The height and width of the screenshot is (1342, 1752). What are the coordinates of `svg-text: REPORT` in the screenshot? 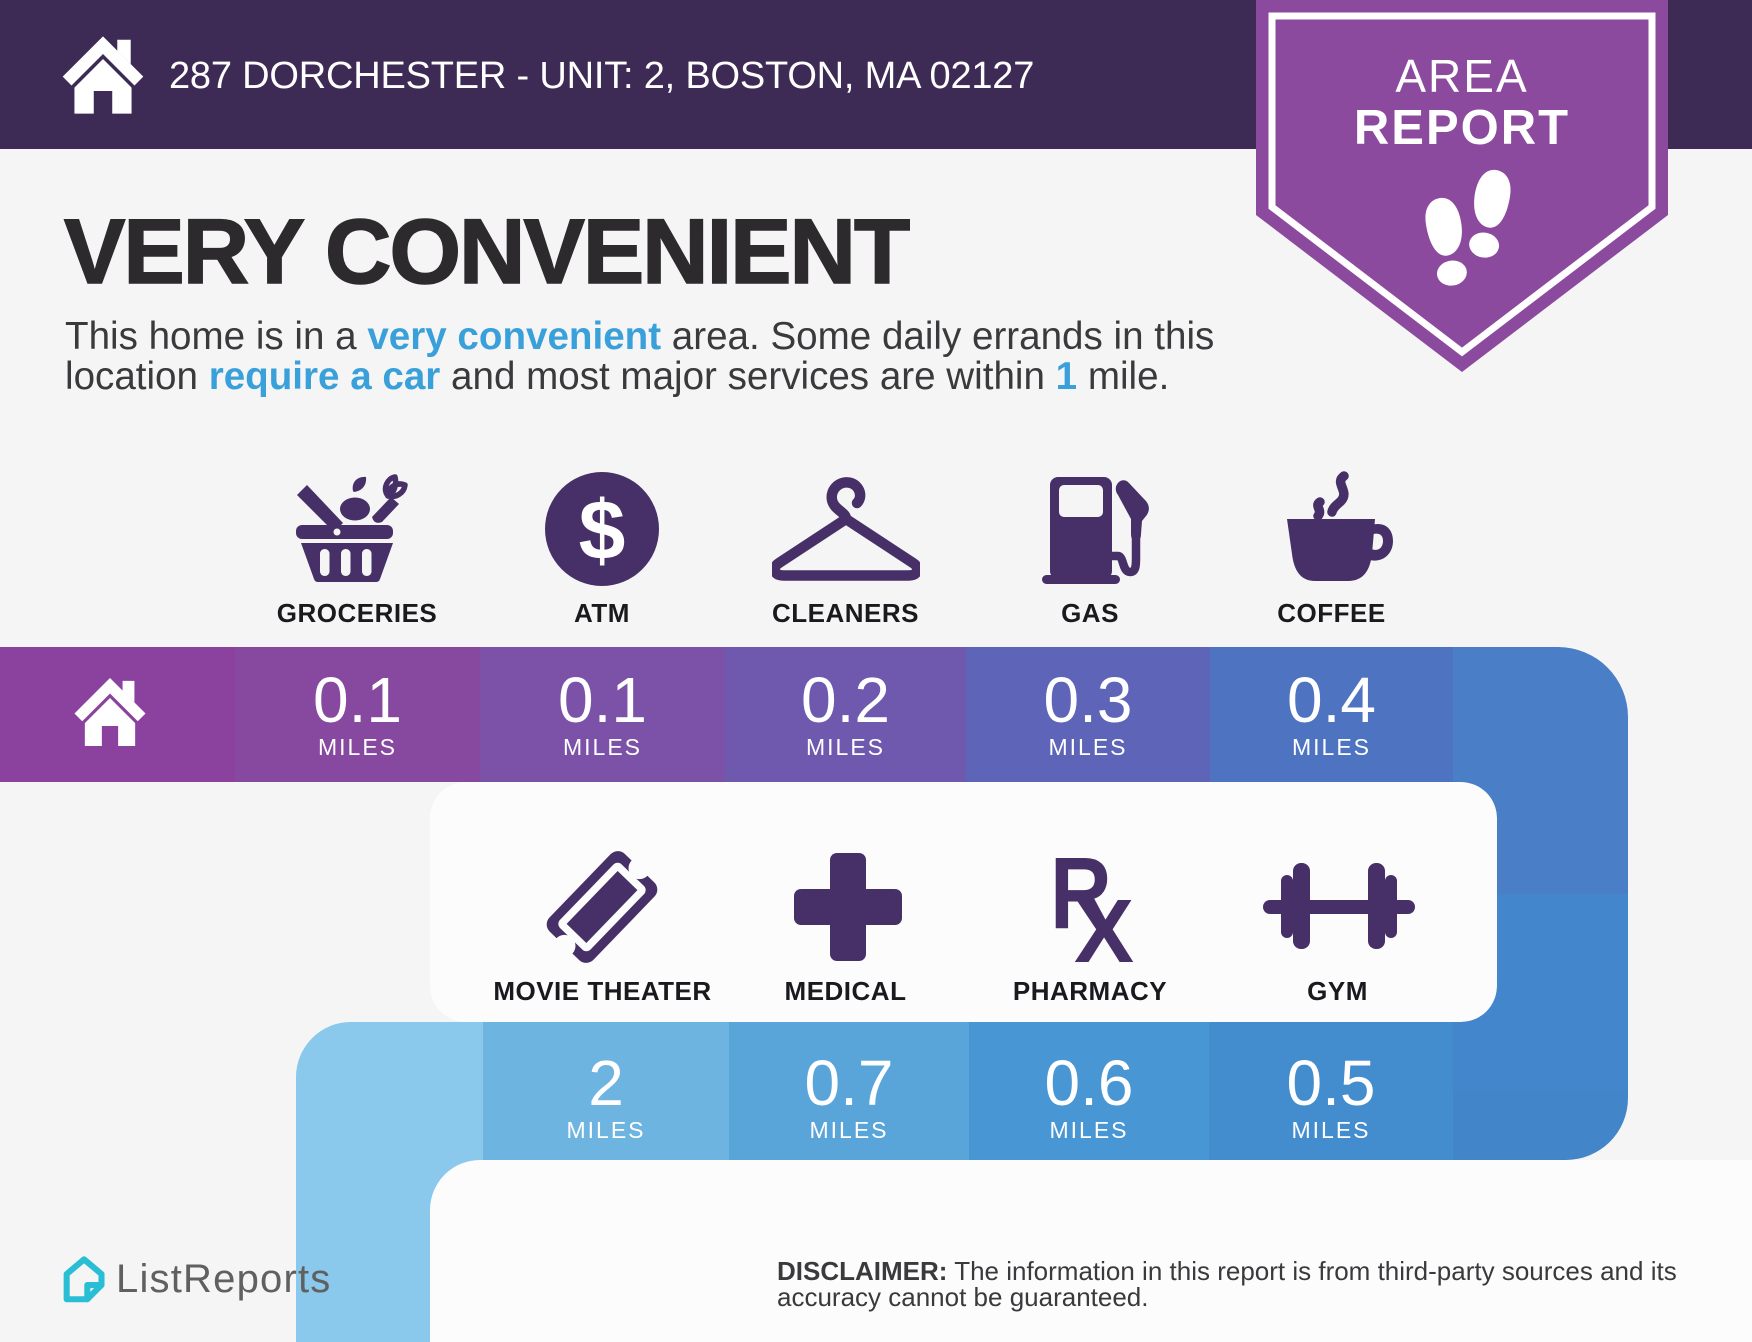 It's located at (1462, 128).